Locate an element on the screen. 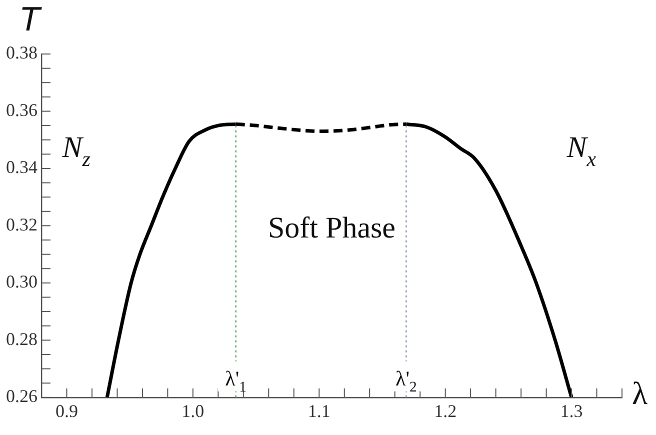  y-tick-label: 0.26 is located at coordinates (22, 396).